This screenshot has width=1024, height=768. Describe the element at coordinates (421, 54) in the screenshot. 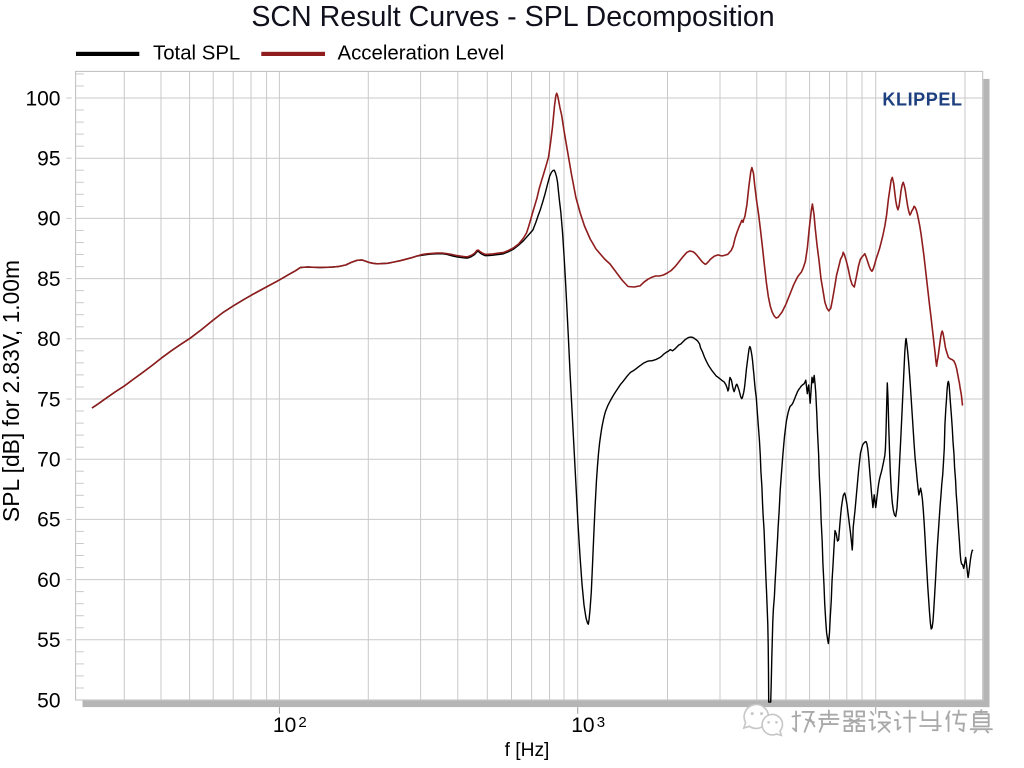

I see `svg-text: Acceleration Level` at that location.